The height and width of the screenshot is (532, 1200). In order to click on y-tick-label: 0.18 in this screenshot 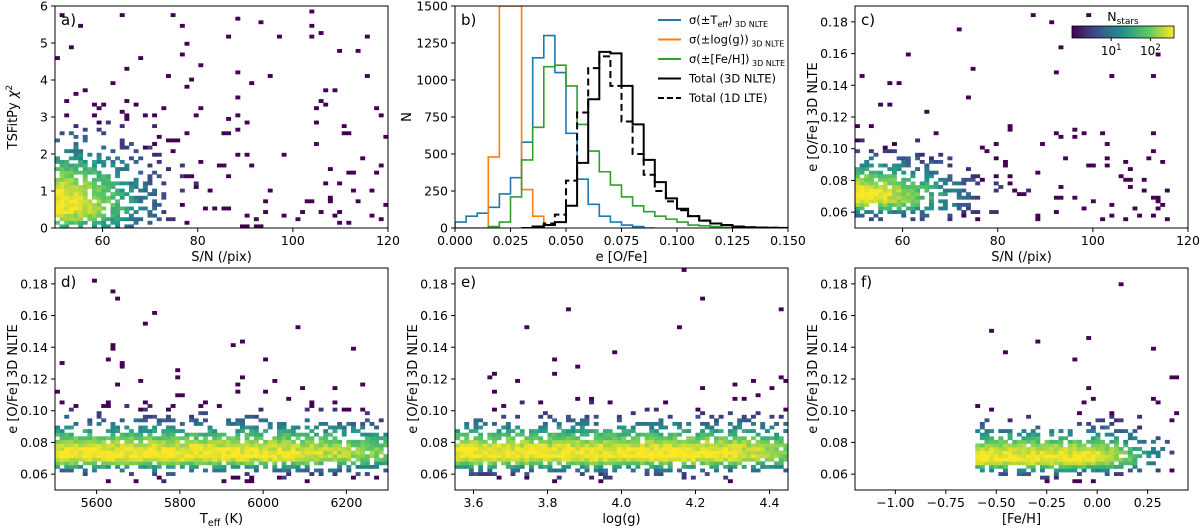, I will do `click(834, 283)`.